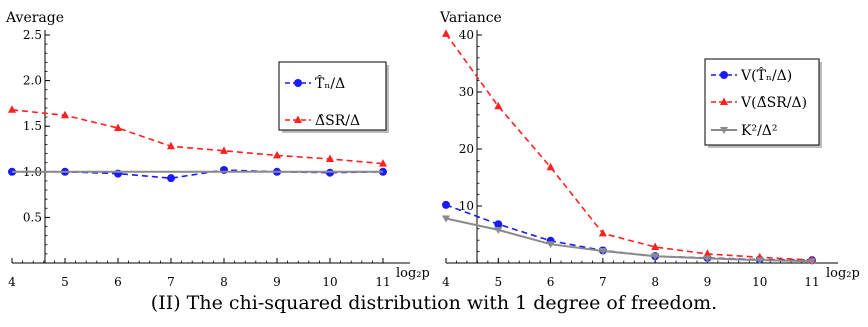 The image size is (868, 327). What do you see at coordinates (32, 126) in the screenshot?
I see `y-tick-label: 1.5` at bounding box center [32, 126].